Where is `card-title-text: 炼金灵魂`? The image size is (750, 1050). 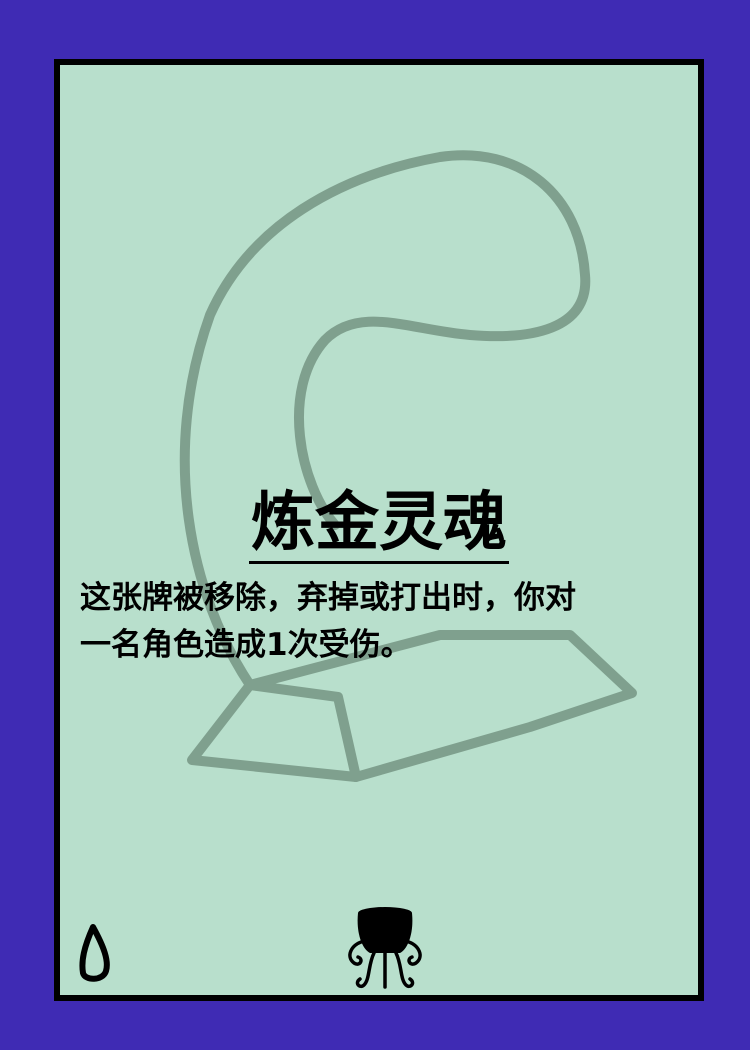
card-title-text: 炼金灵魂 is located at coordinates (379, 524).